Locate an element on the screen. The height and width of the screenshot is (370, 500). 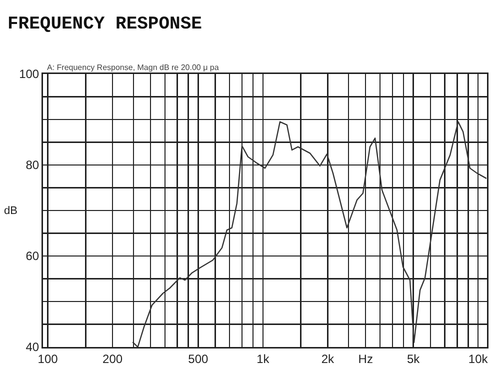
x-tick-label: 1k is located at coordinates (263, 359).